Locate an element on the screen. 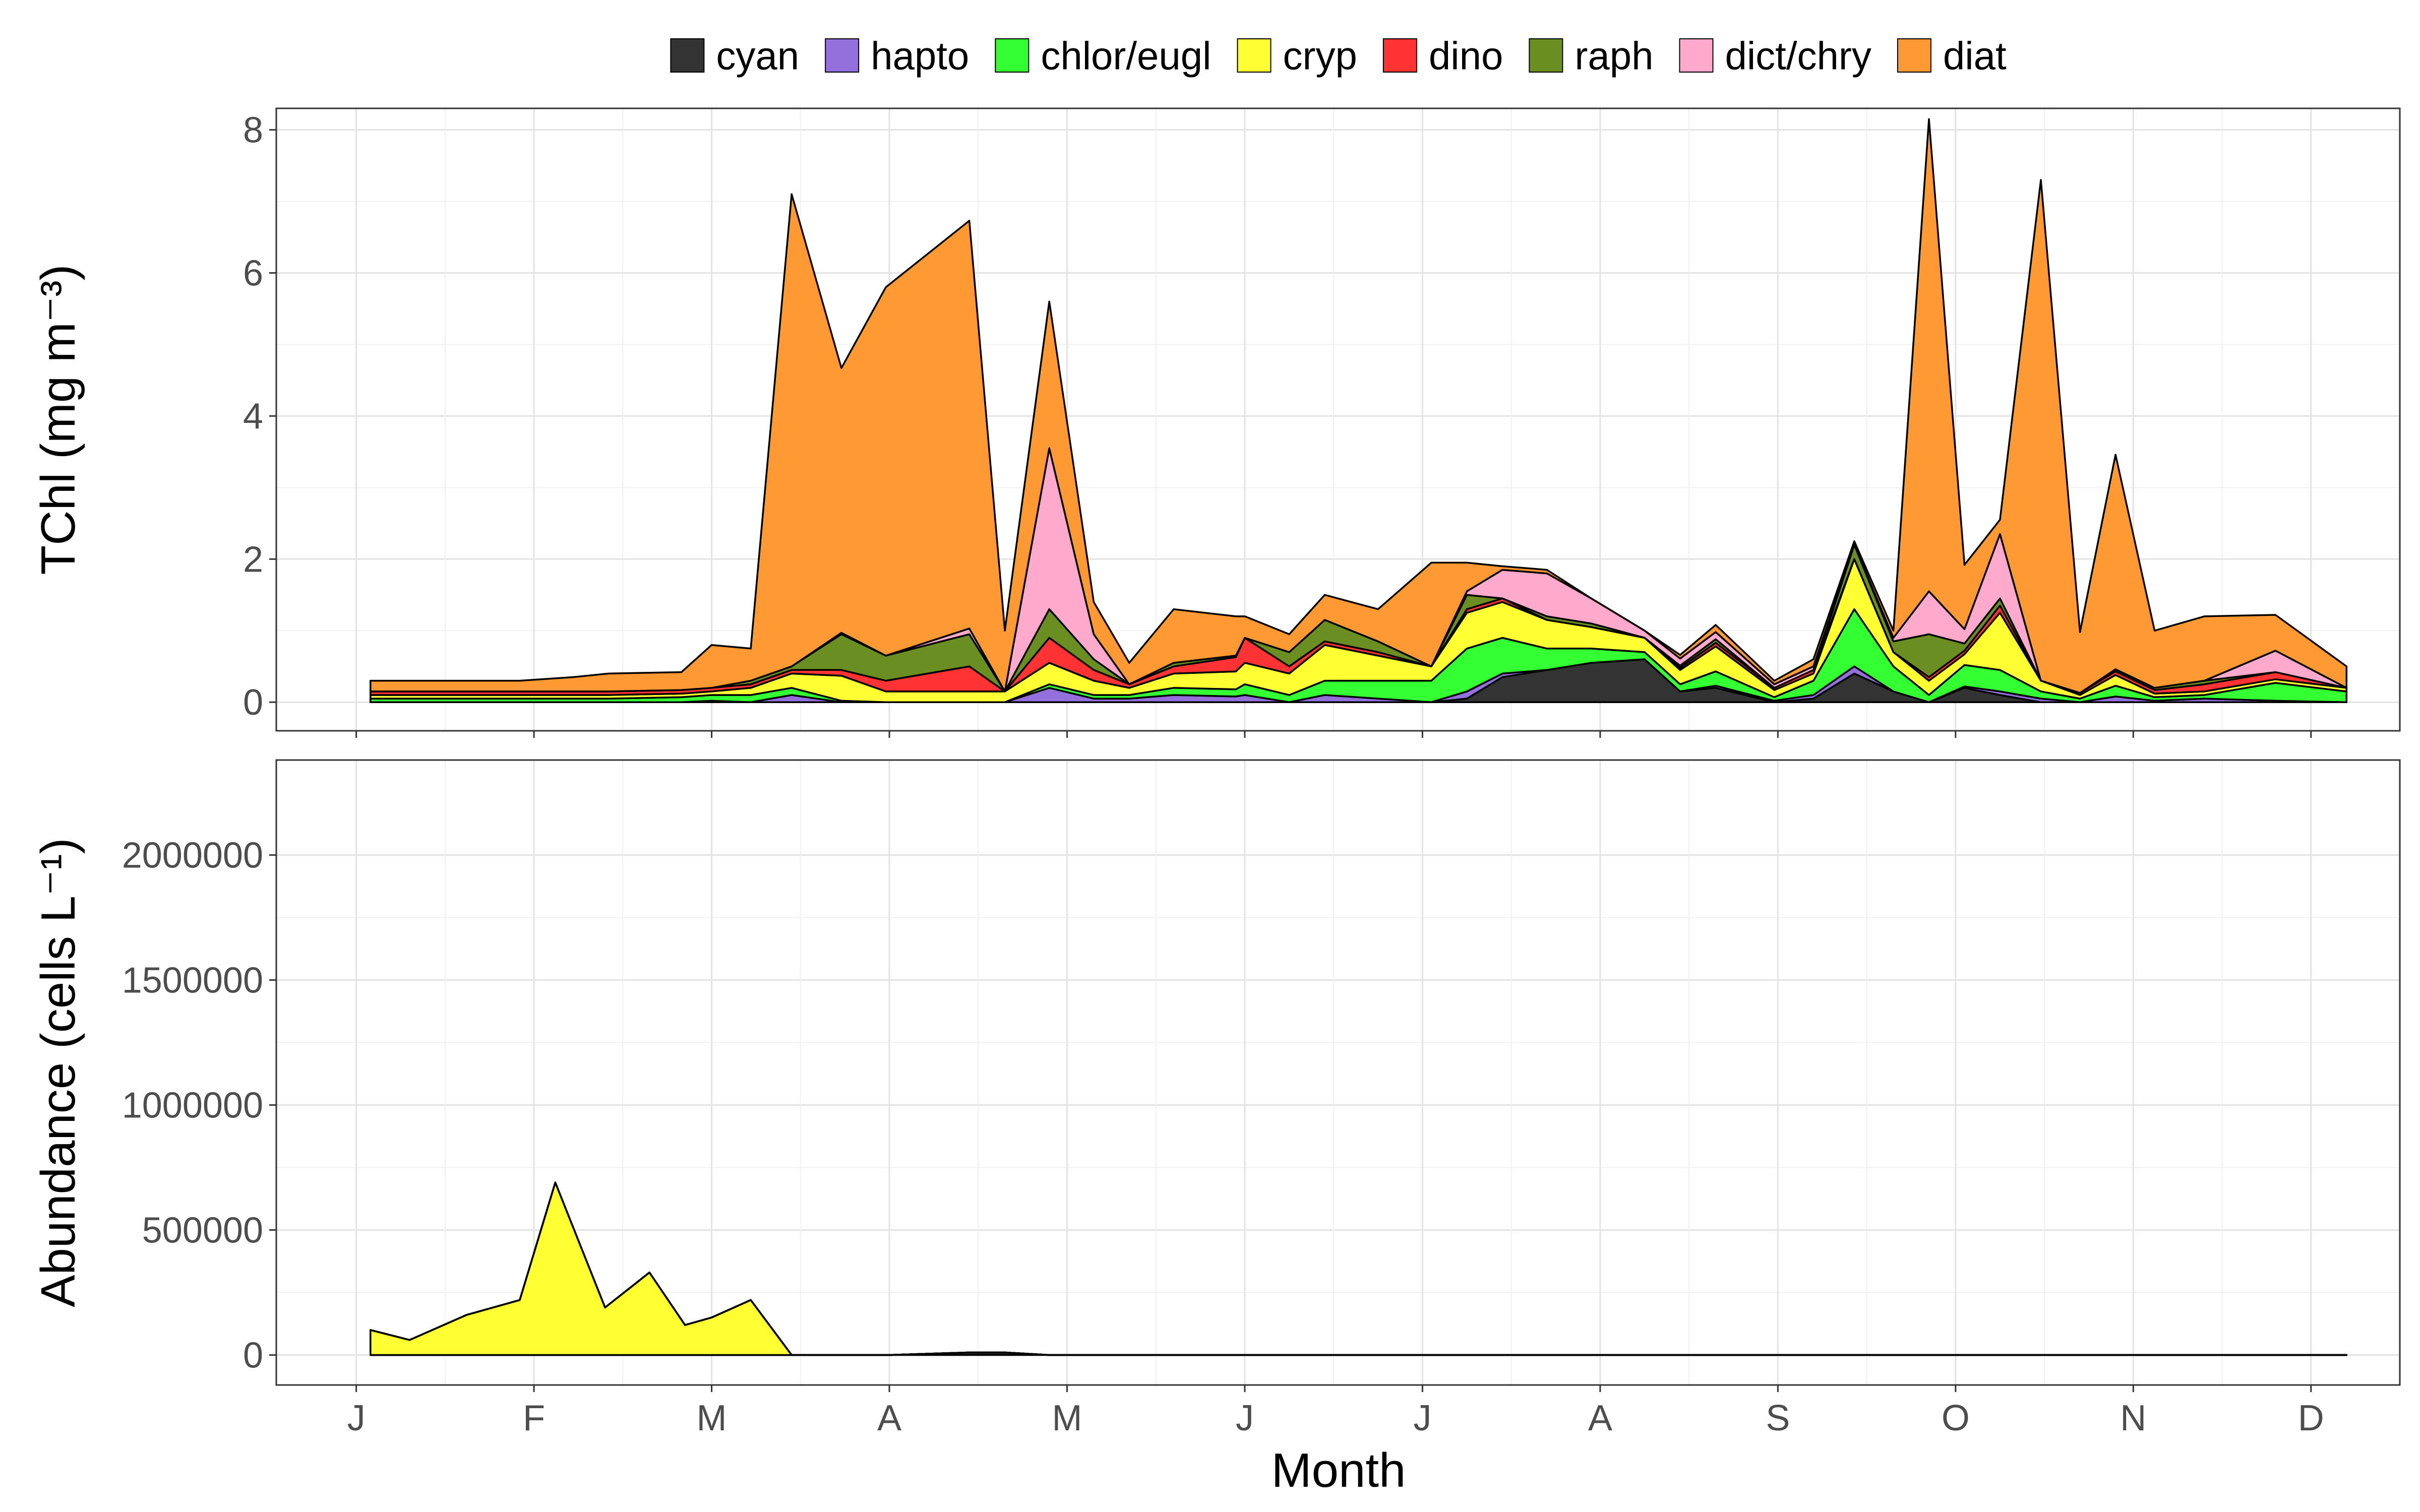 The width and height of the screenshot is (2420, 1512). legend-item-cyan: cyan is located at coordinates (734, 55).